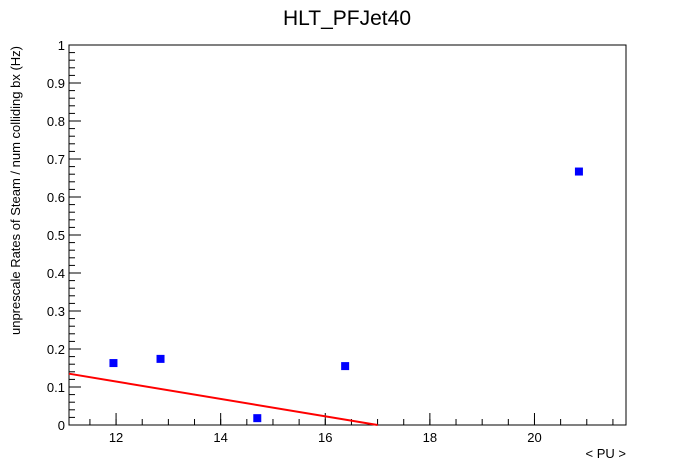 This screenshot has width=696, height=472. Describe the element at coordinates (347, 18) in the screenshot. I see `chart-title: HLT_PFJet40` at that location.